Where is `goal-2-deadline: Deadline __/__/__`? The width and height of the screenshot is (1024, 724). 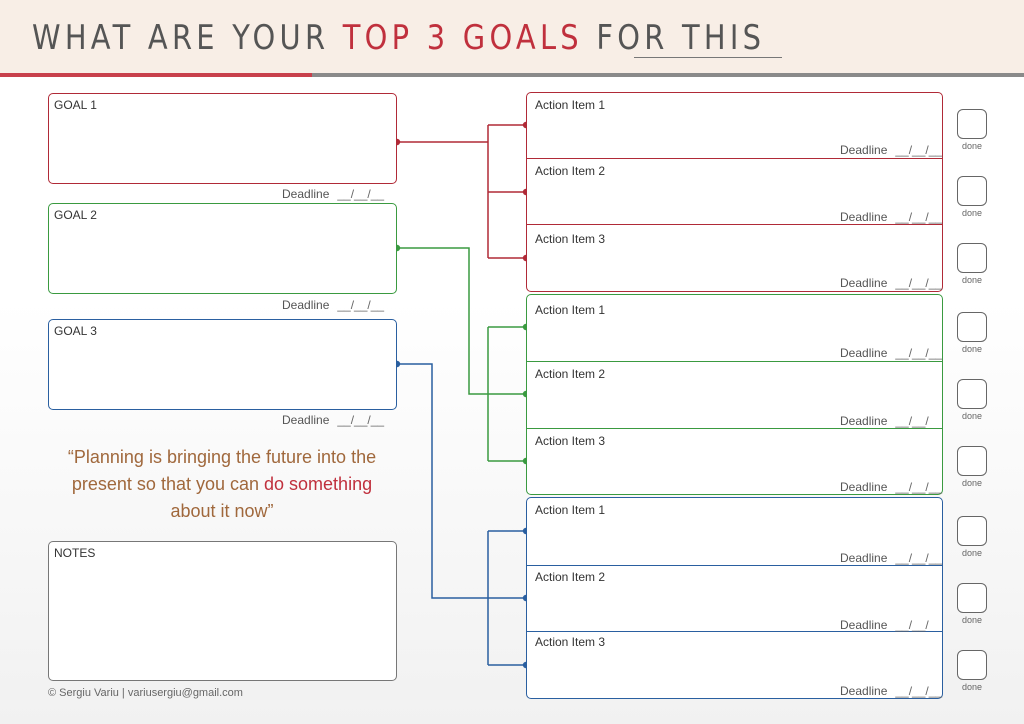
goal-2-deadline: Deadline __/__/__ is located at coordinates (333, 305).